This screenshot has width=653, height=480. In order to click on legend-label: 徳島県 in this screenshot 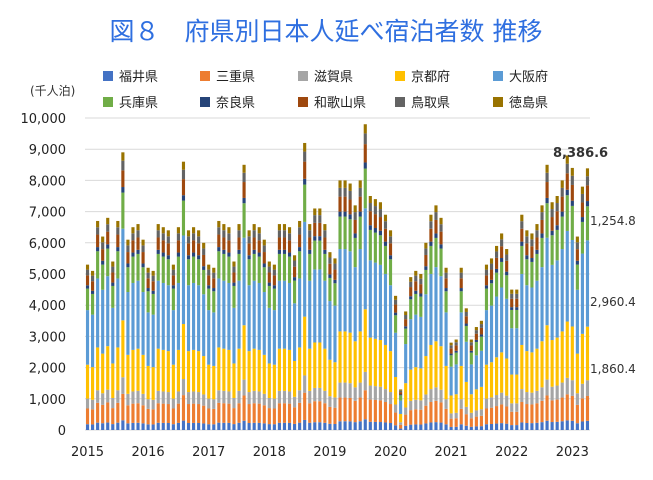, I will do `click(528, 103)`.